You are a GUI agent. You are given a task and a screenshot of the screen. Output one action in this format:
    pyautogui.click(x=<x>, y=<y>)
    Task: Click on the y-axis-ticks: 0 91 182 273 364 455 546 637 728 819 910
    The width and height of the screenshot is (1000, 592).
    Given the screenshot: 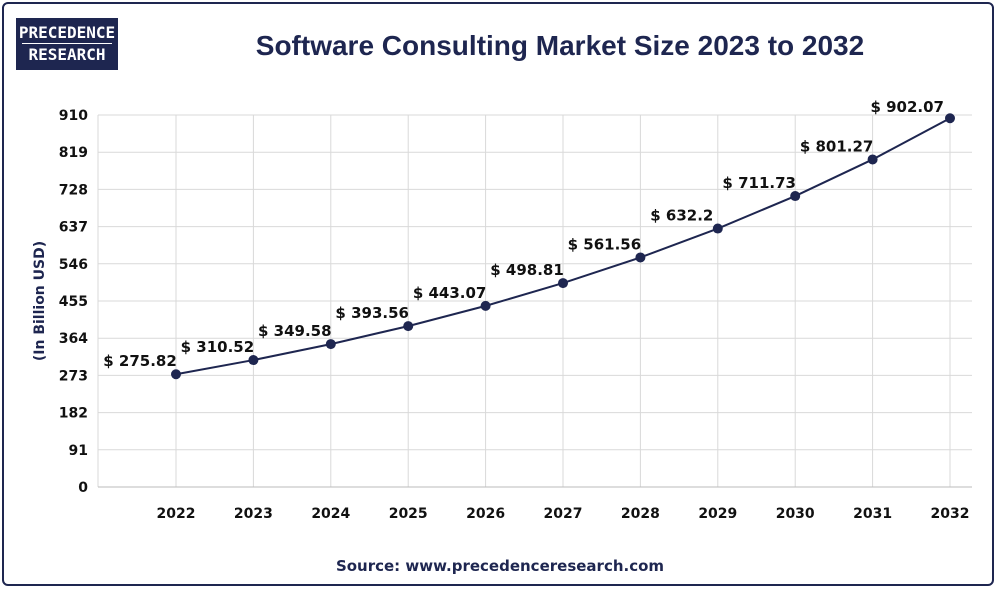 What is the action you would take?
    pyautogui.click(x=73, y=302)
    